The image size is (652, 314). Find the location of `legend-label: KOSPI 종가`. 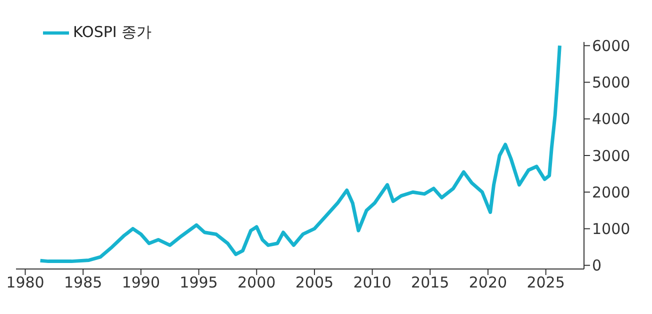

legend-label: KOSPI 종가 is located at coordinates (112, 32).